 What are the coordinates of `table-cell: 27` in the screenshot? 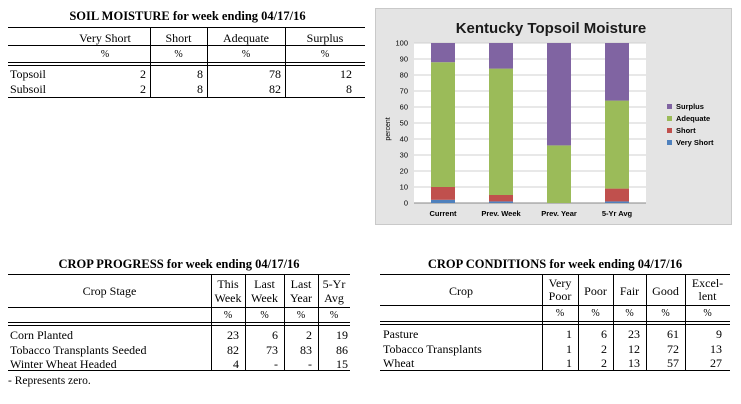 It's located at (716, 363).